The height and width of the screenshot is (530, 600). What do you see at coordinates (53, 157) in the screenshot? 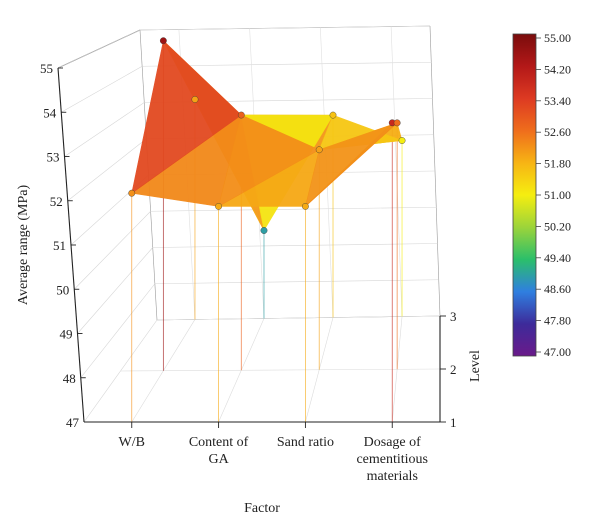
I see `y-tick-label: 53` at bounding box center [53, 157].